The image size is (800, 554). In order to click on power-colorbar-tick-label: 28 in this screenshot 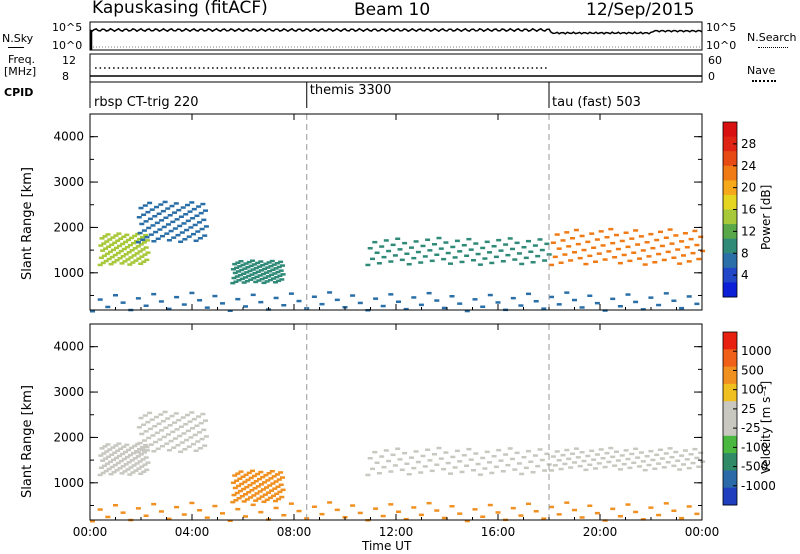, I will do `click(748, 144)`.